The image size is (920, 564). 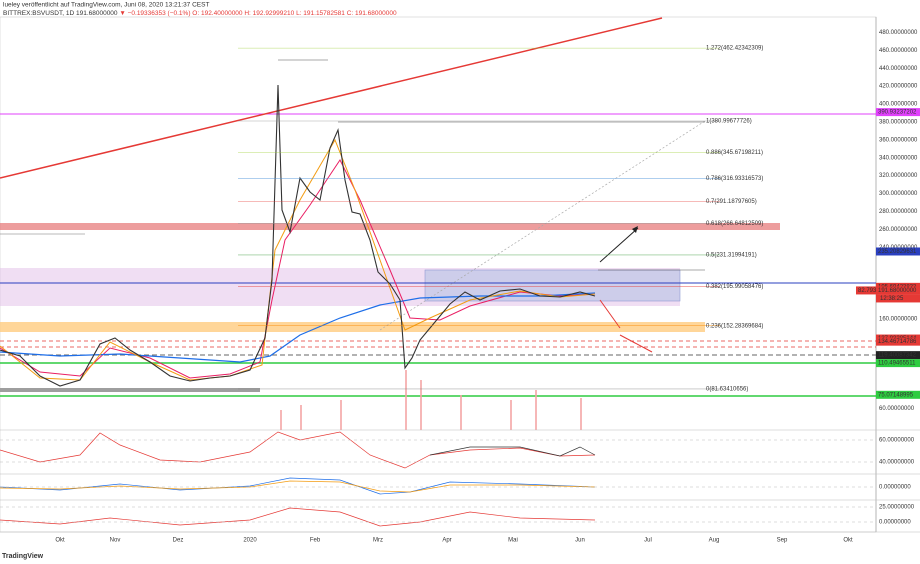 I want to click on fib-label: 0.886(345.67198211), so click(x=734, y=153).